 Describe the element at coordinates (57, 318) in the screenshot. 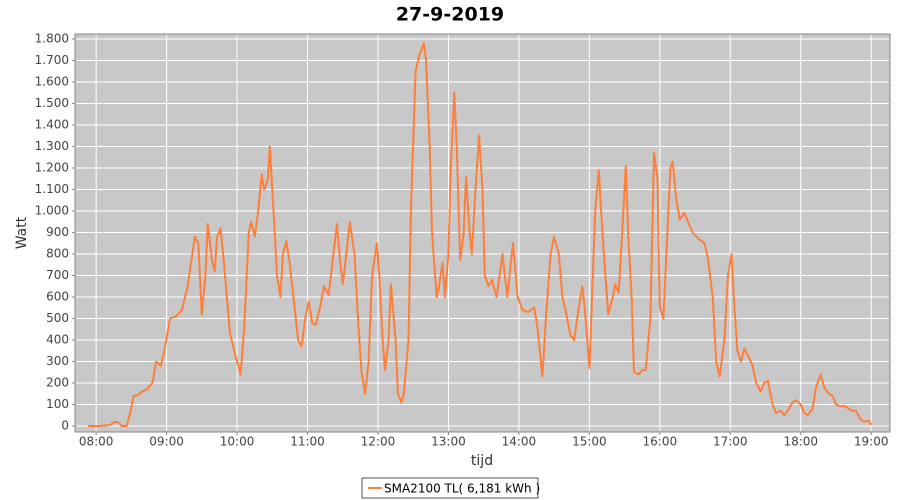

I see `y-tick-label: 500` at that location.